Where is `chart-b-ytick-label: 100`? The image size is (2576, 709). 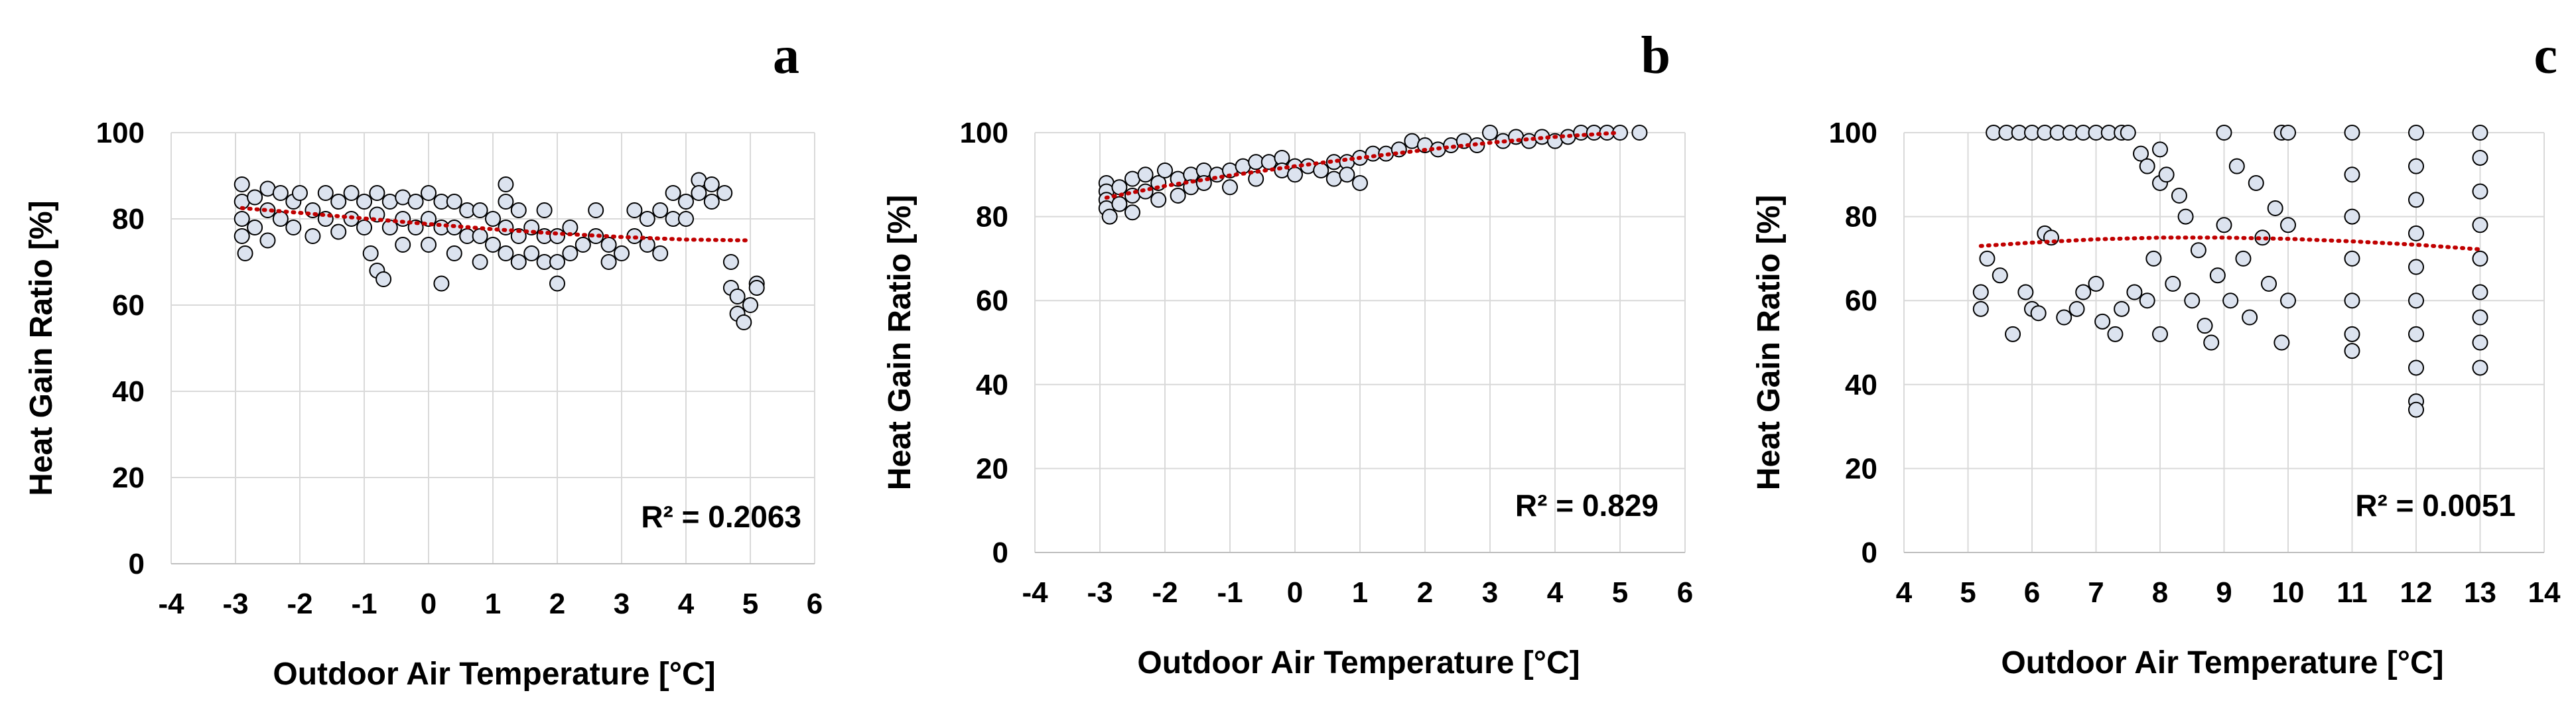 chart-b-ytick-label: 100 is located at coordinates (984, 133).